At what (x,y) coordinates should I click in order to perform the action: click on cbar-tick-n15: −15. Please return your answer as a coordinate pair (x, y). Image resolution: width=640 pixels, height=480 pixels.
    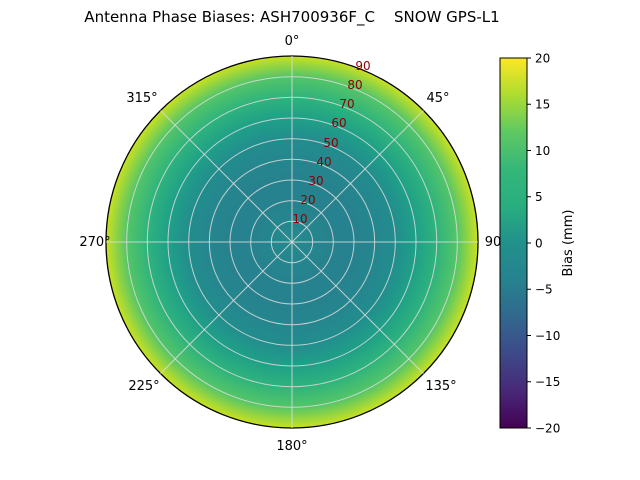
    Looking at the image, I should click on (547, 382).